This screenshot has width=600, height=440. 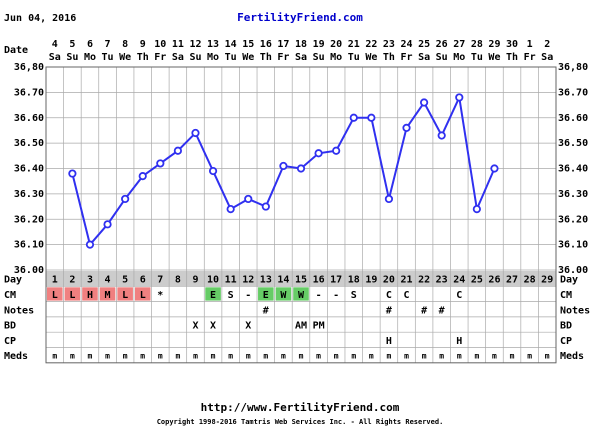 What do you see at coordinates (108, 57) in the screenshot?
I see `weekday-label: Tu` at bounding box center [108, 57].